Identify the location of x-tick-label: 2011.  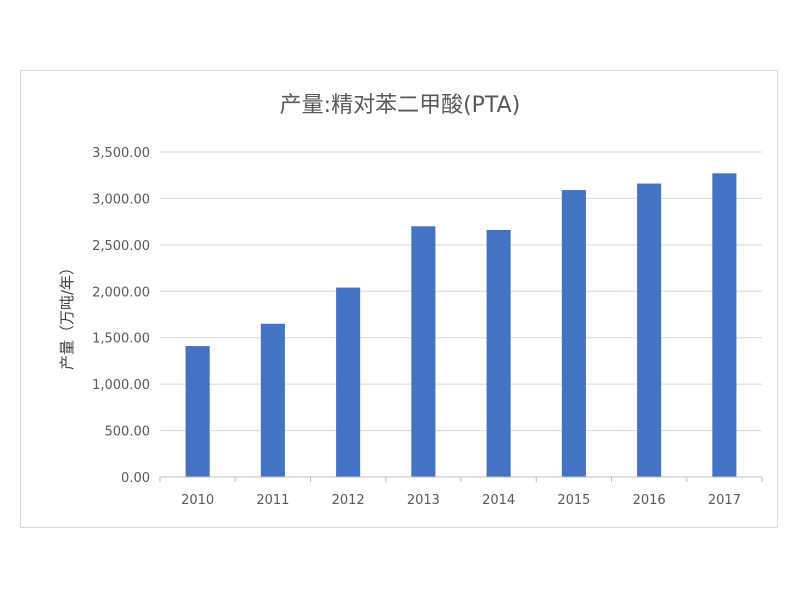
(272, 500).